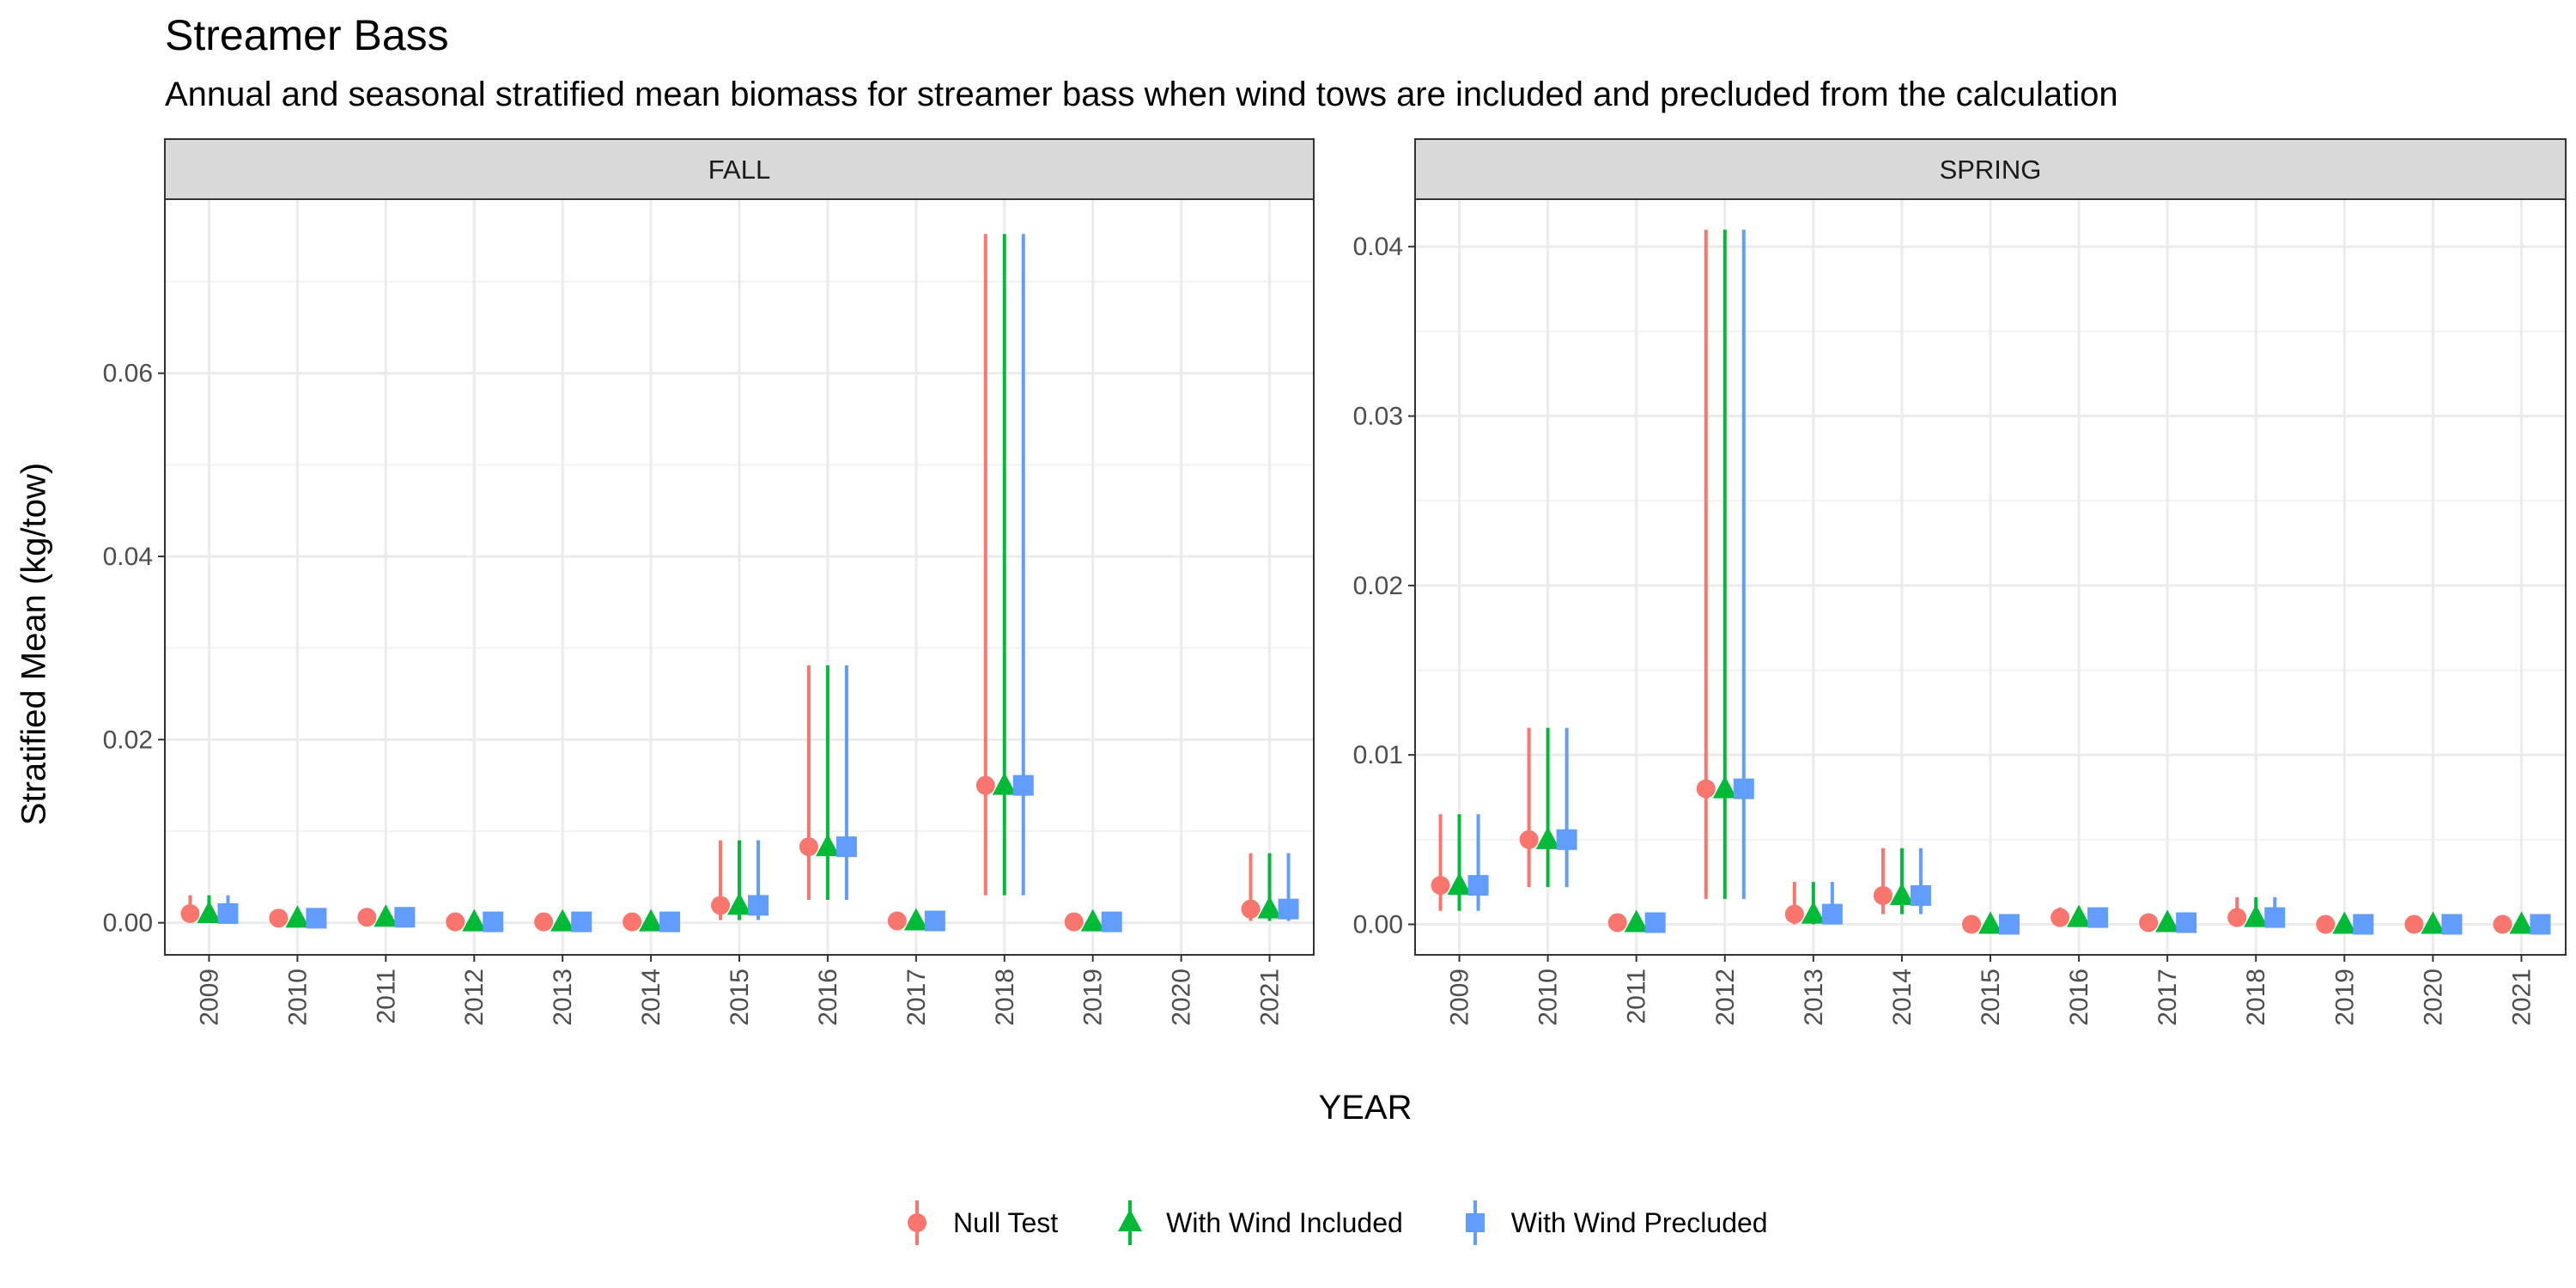 The width and height of the screenshot is (2576, 1288). What do you see at coordinates (739, 169) in the screenshot?
I see `fall-strip` at bounding box center [739, 169].